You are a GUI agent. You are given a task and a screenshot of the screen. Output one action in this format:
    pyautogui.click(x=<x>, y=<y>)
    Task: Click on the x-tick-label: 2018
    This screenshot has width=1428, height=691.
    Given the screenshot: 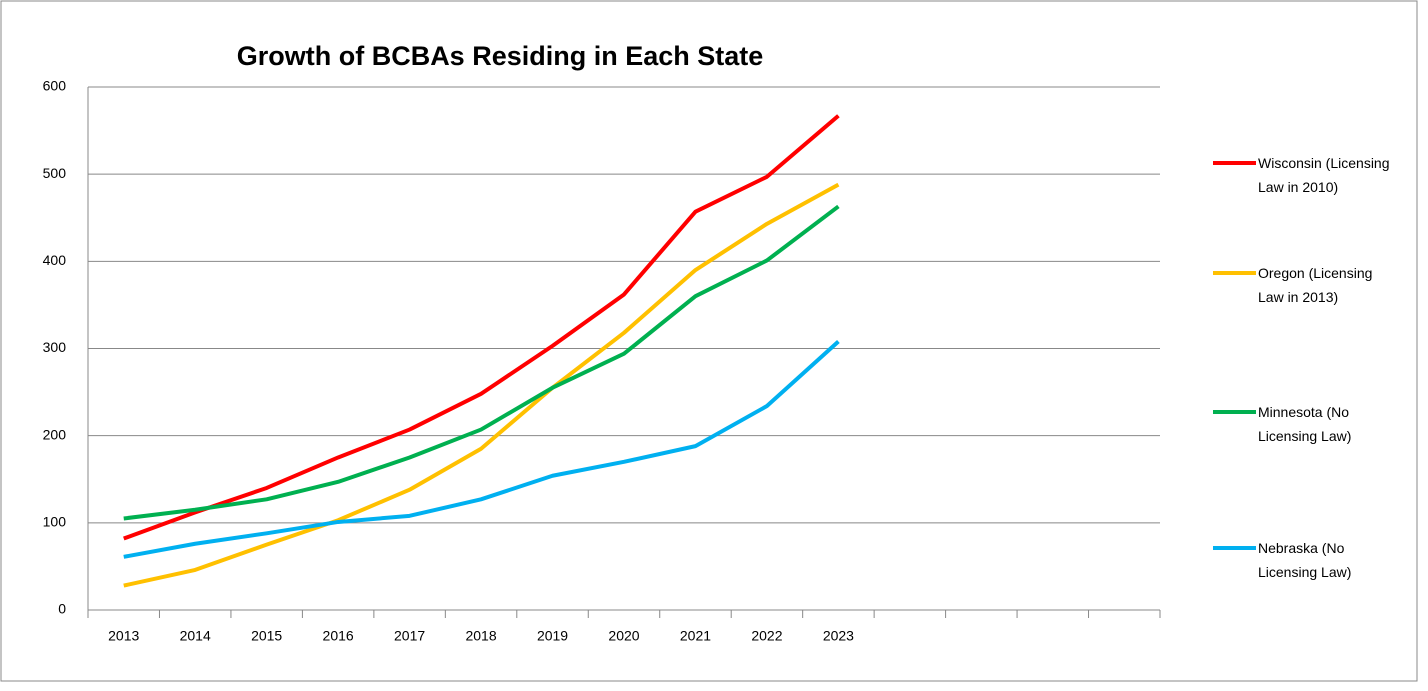 What is the action you would take?
    pyautogui.click(x=480, y=636)
    